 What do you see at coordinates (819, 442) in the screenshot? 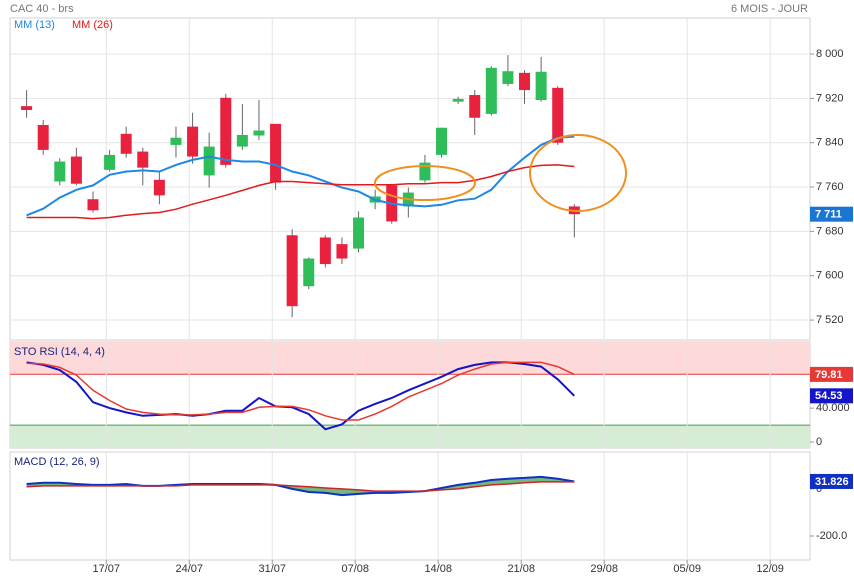
I see `y-tick-label: 0` at bounding box center [819, 442].